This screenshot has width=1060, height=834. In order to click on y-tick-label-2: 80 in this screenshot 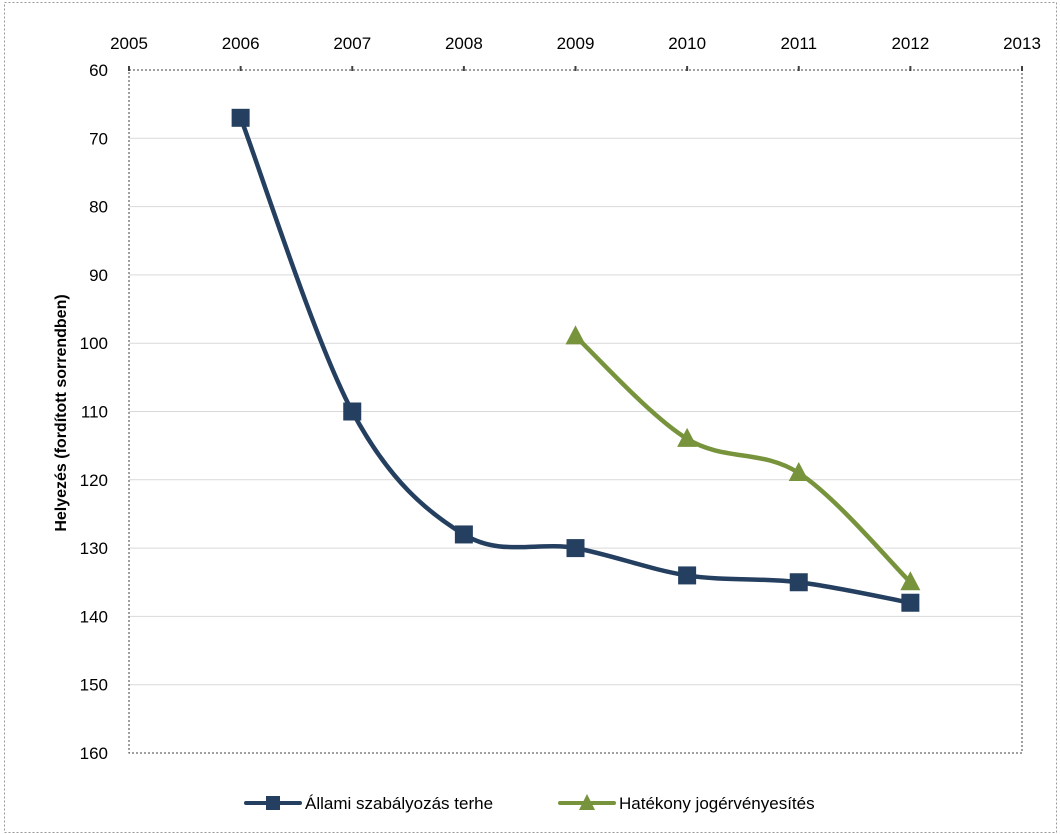, I will do `click(98, 207)`.